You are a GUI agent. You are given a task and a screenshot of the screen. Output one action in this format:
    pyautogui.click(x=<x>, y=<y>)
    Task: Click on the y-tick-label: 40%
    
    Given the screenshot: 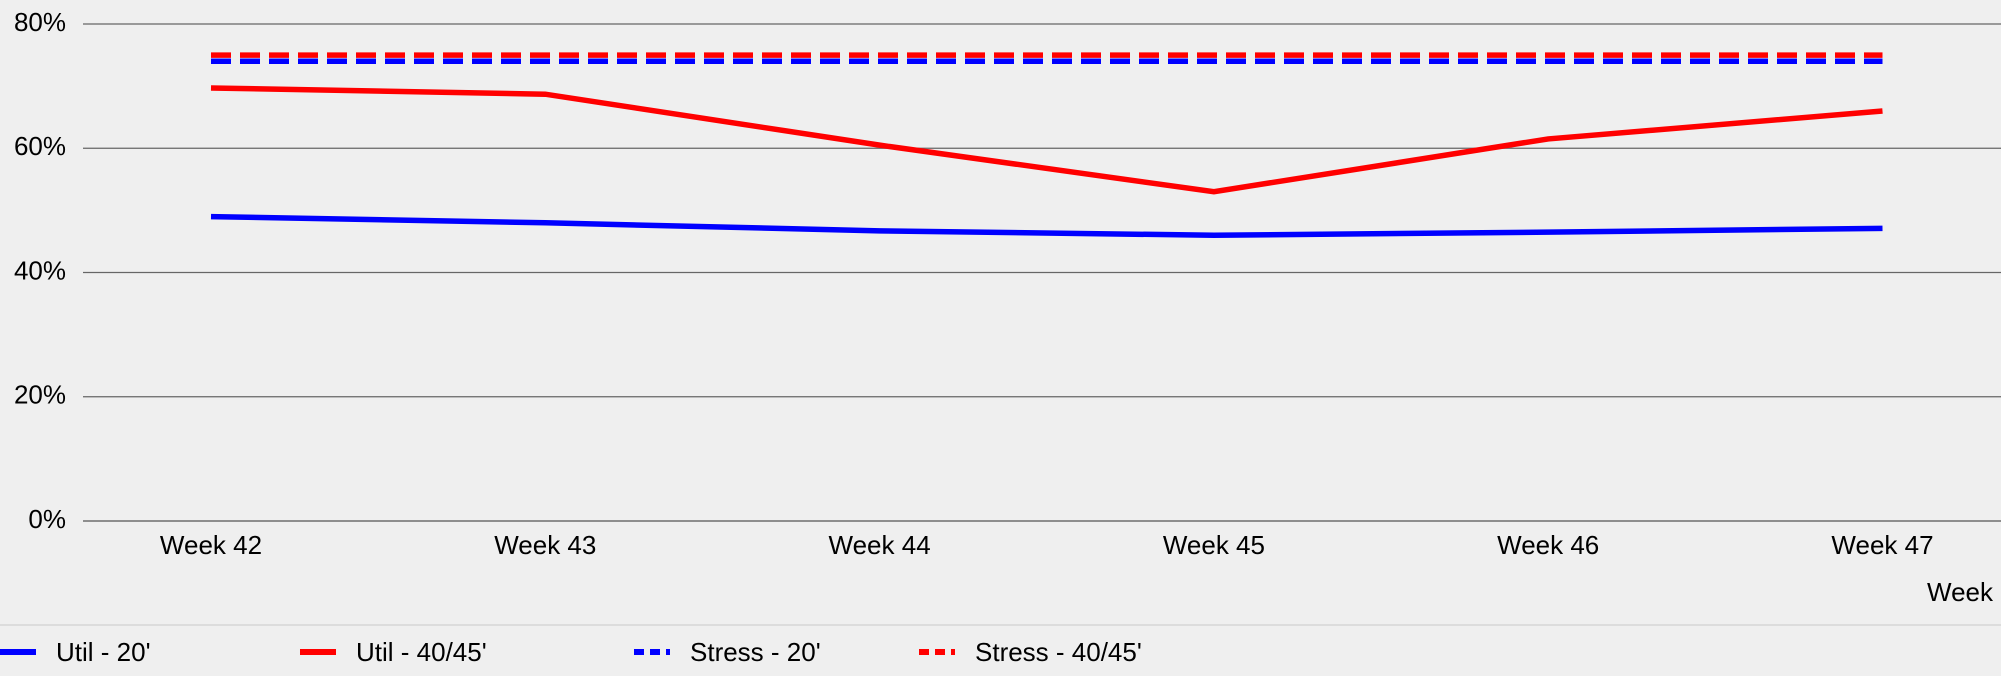 What is the action you would take?
    pyautogui.click(x=40, y=270)
    